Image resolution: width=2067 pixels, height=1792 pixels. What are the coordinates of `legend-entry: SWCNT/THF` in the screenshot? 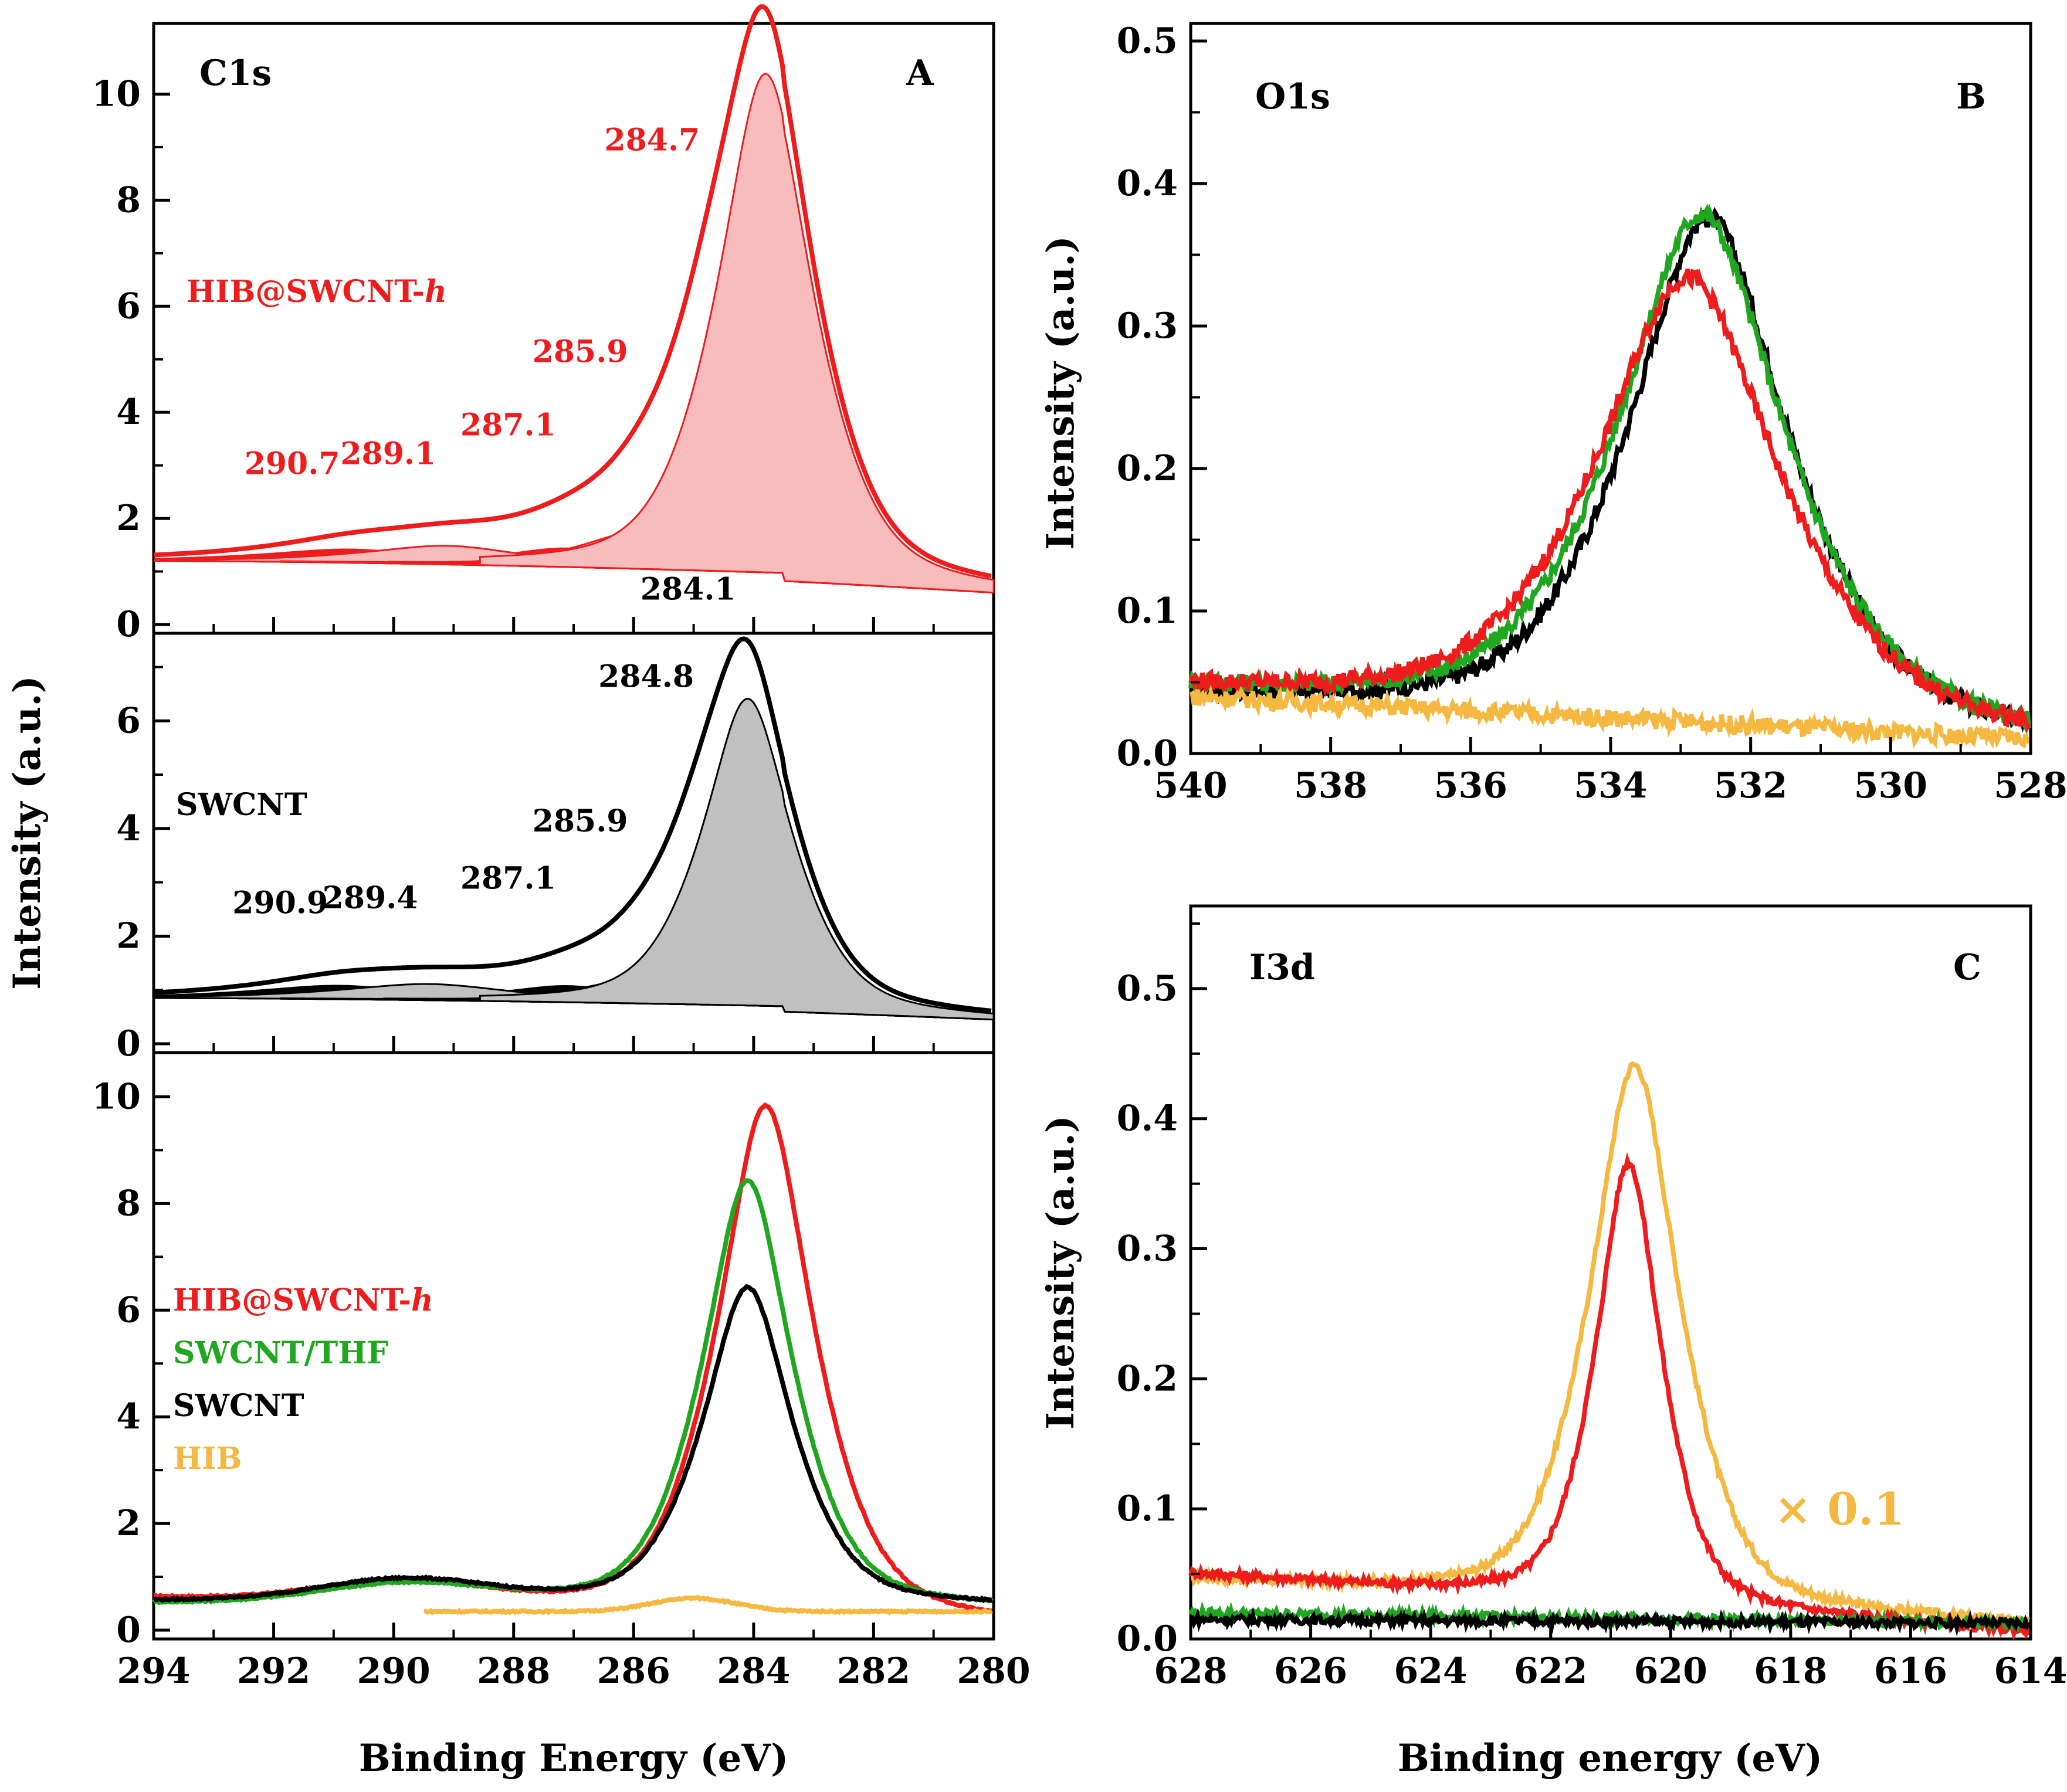 It's located at (280, 1353).